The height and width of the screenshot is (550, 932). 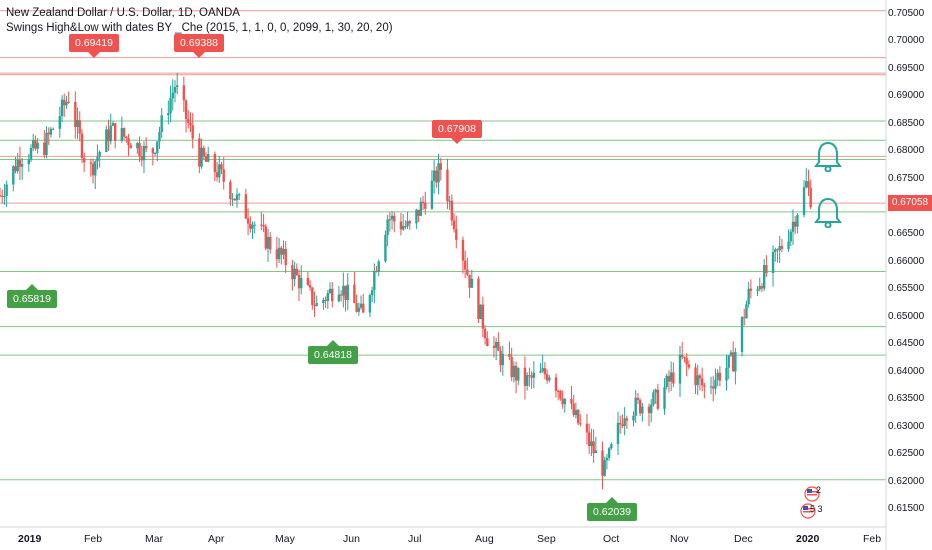 I want to click on price-tick-label: 0.62000, so click(x=906, y=481).